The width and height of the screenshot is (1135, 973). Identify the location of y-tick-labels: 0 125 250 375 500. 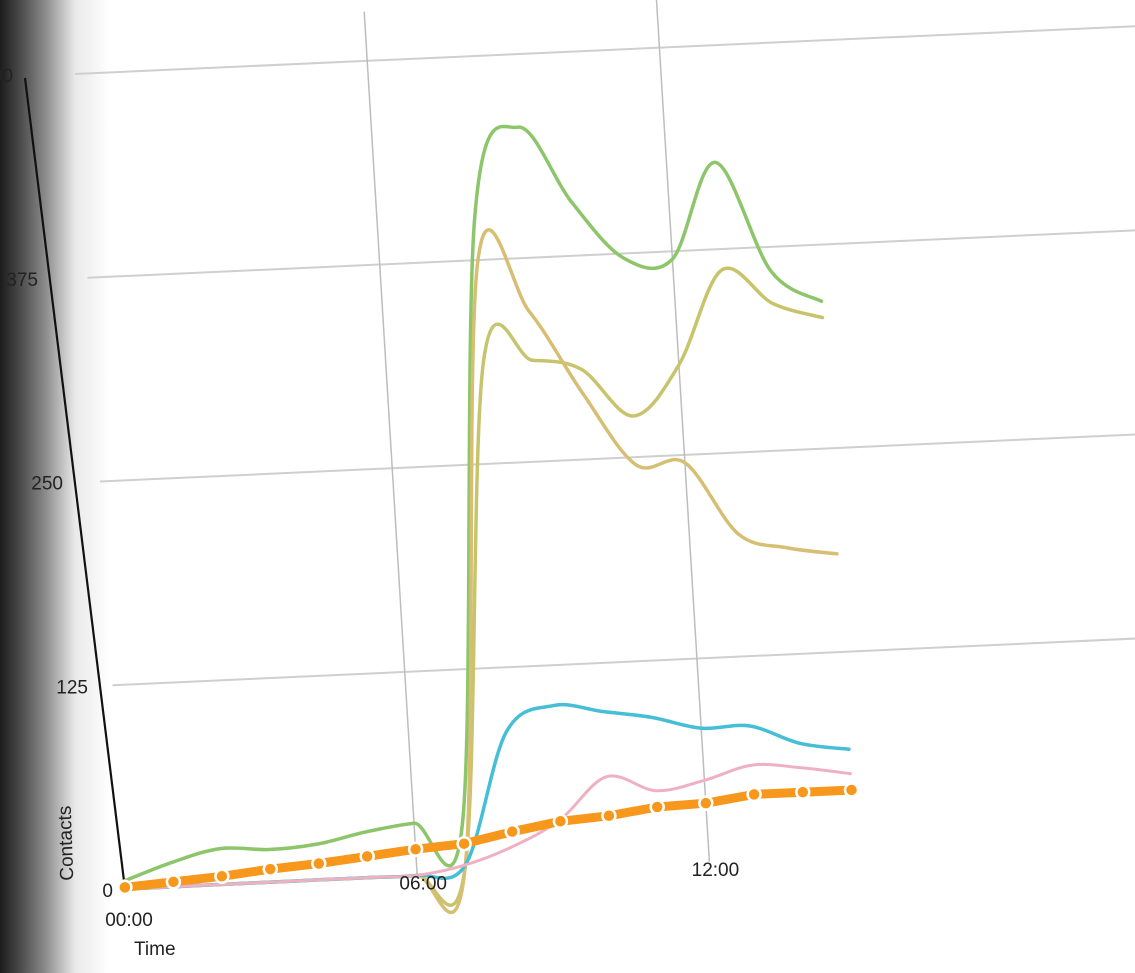
(56, 484).